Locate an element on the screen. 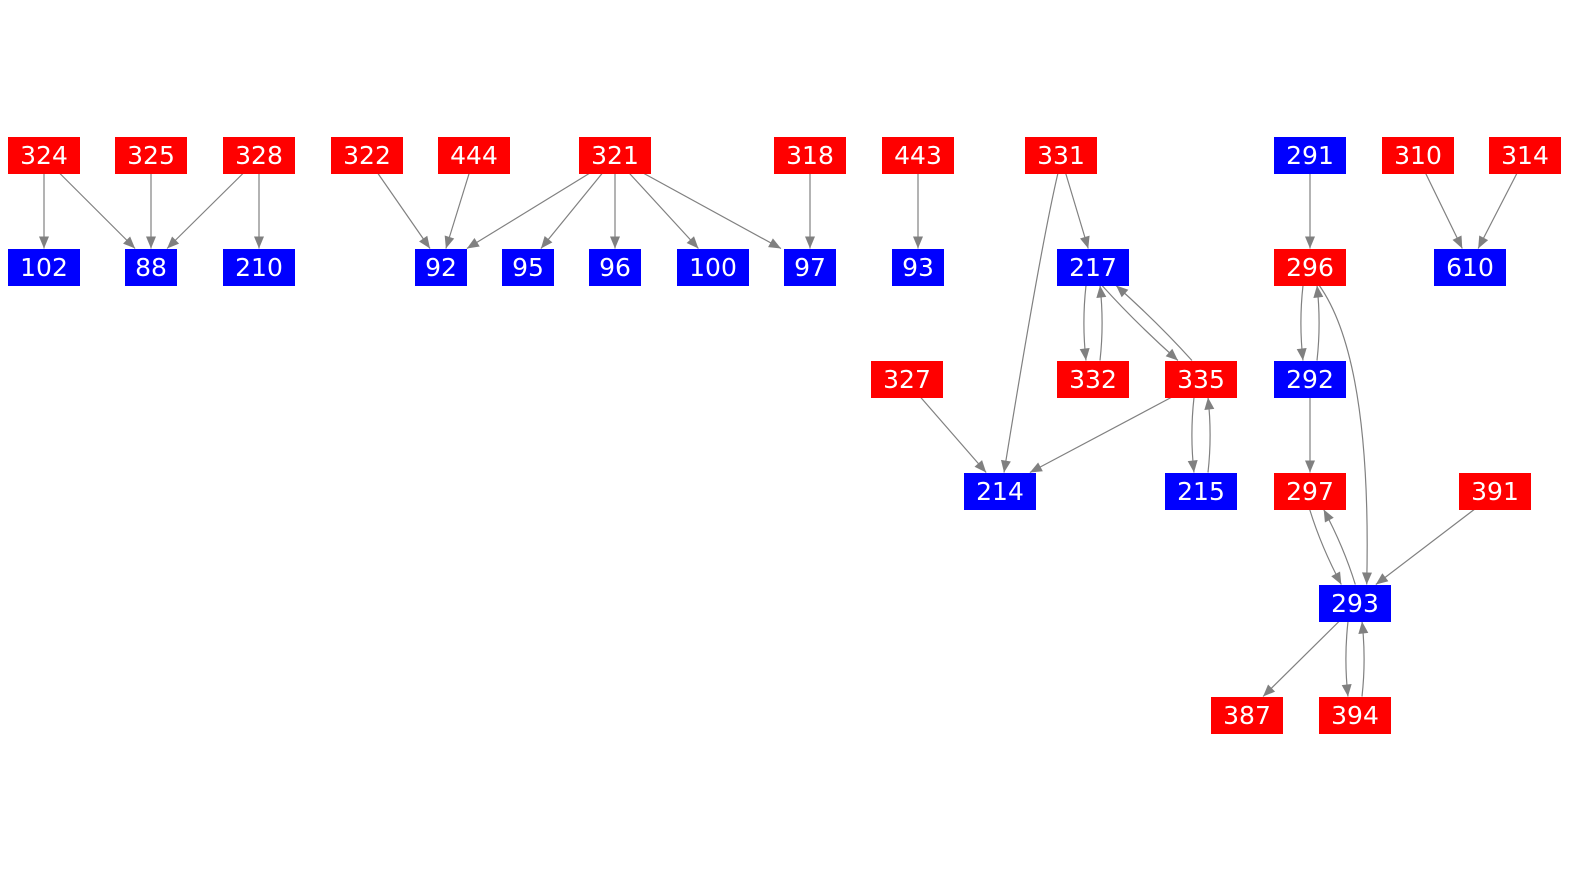 The width and height of the screenshot is (1577, 875). edge-443-93-arrowhead is located at coordinates (918, 242).